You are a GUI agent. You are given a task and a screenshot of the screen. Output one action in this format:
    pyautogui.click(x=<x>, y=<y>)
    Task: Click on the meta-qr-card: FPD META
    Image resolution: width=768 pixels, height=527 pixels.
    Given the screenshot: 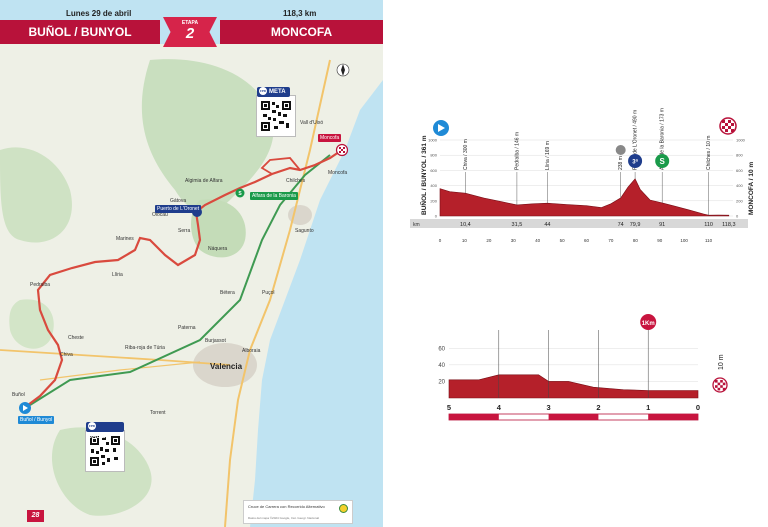 What is the action you would take?
    pyautogui.click(x=276, y=112)
    